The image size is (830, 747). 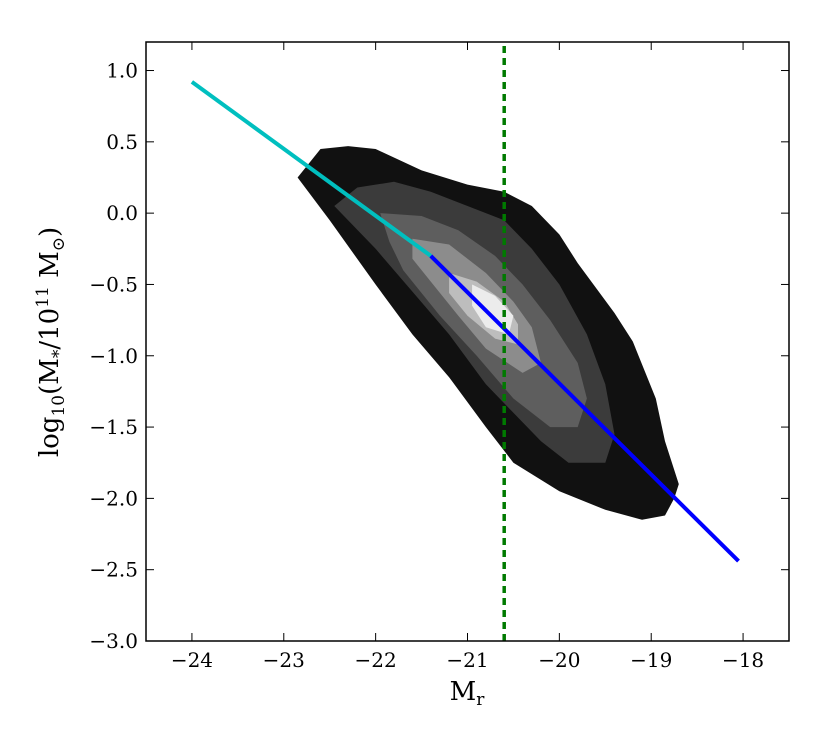 What do you see at coordinates (59, 244) in the screenshot?
I see `y-label-sun: ⊙` at bounding box center [59, 244].